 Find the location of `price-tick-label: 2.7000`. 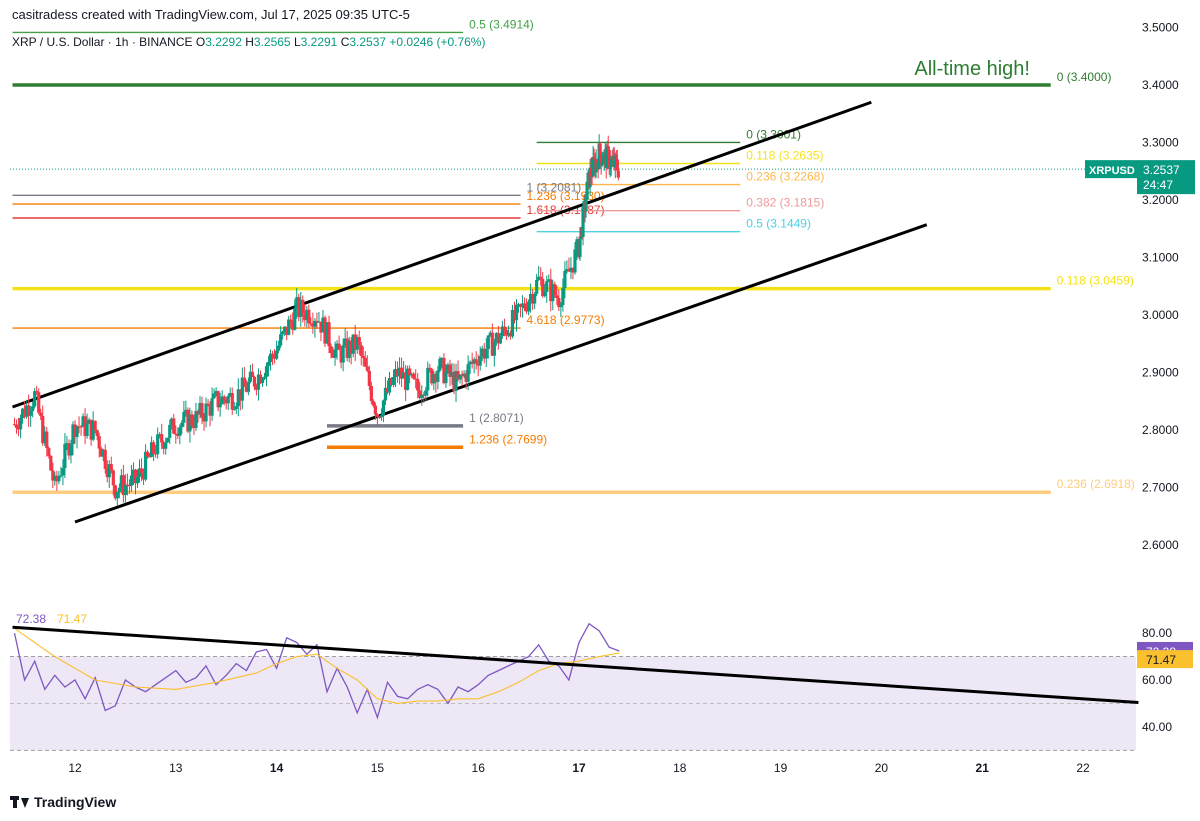

price-tick-label: 2.7000 is located at coordinates (1160, 488).